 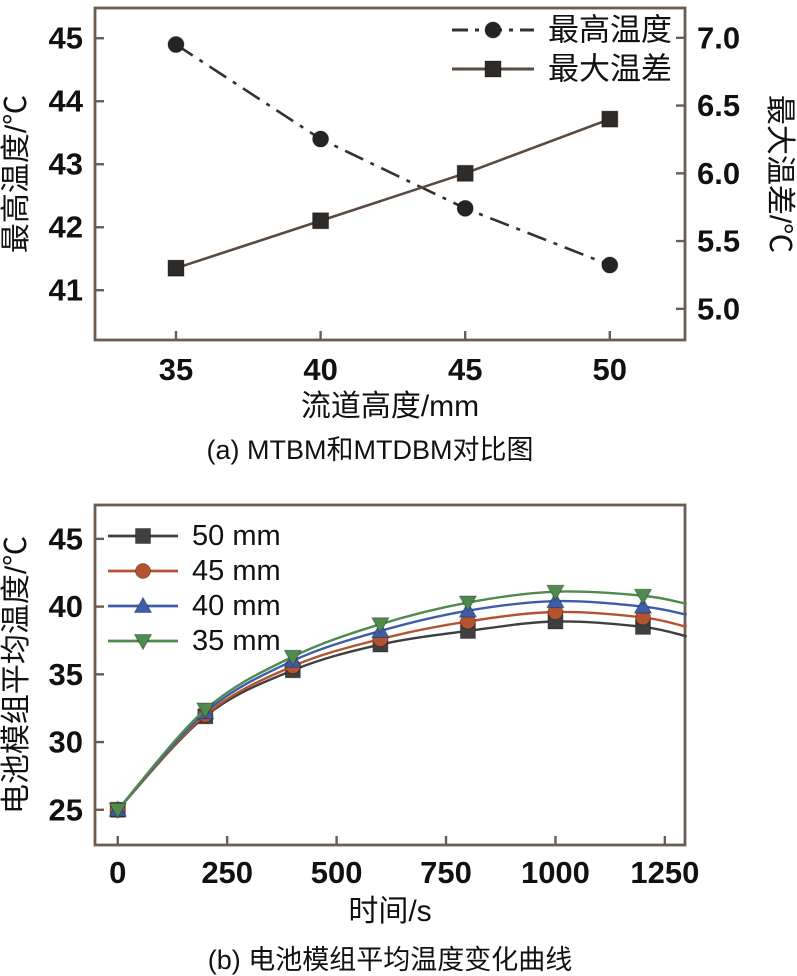 I want to click on y2-axis-title: 最大温差/℃, so click(x=779, y=174).